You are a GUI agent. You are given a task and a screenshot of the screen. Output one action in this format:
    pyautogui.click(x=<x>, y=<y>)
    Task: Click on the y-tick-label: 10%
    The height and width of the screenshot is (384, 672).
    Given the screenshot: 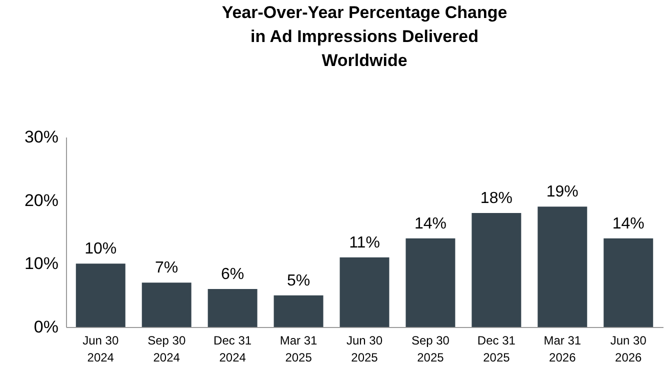 What is the action you would take?
    pyautogui.click(x=41, y=264)
    